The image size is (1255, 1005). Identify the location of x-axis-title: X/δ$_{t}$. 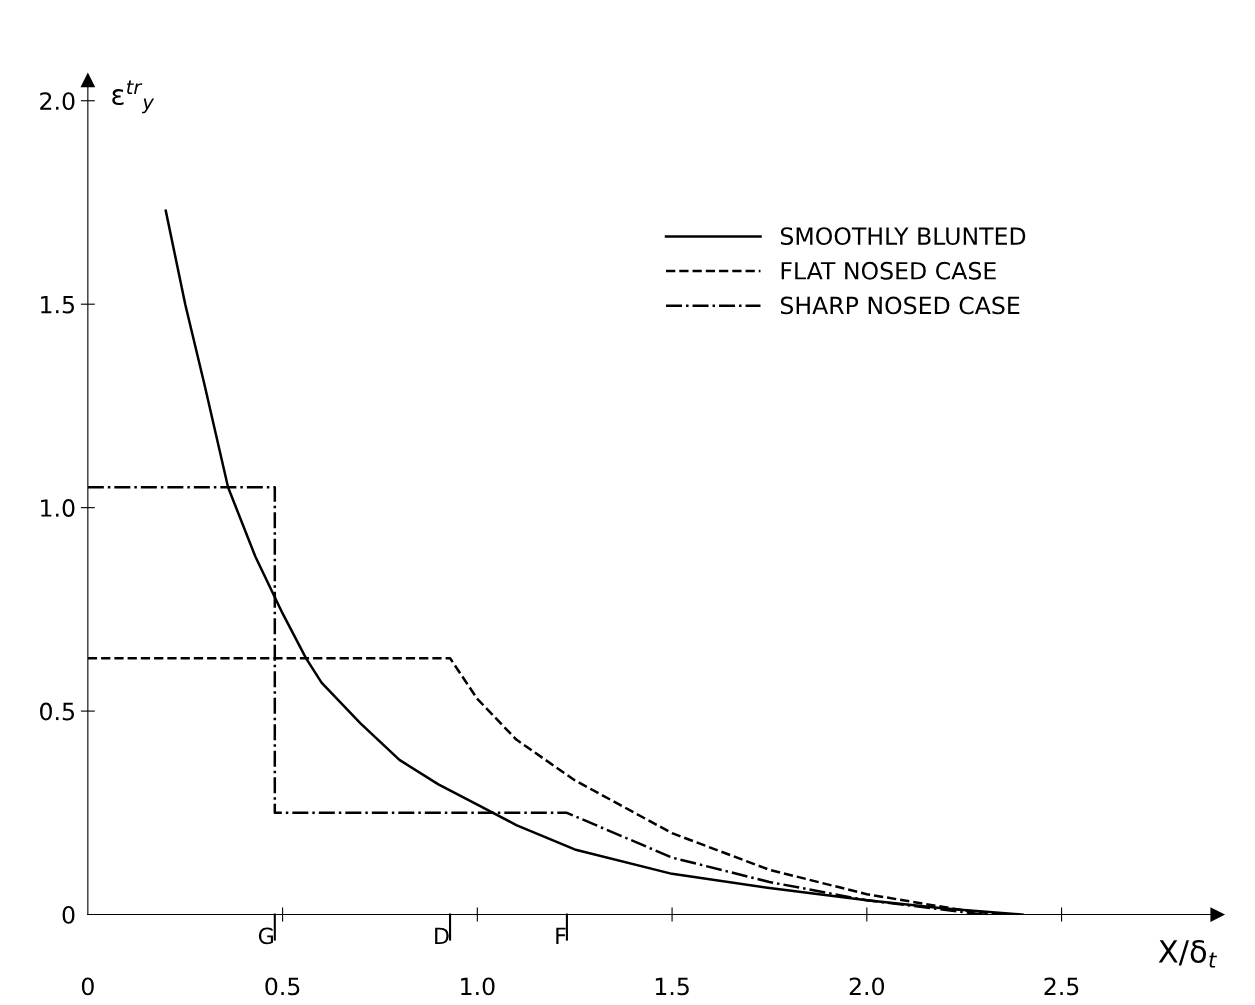
(1188, 953).